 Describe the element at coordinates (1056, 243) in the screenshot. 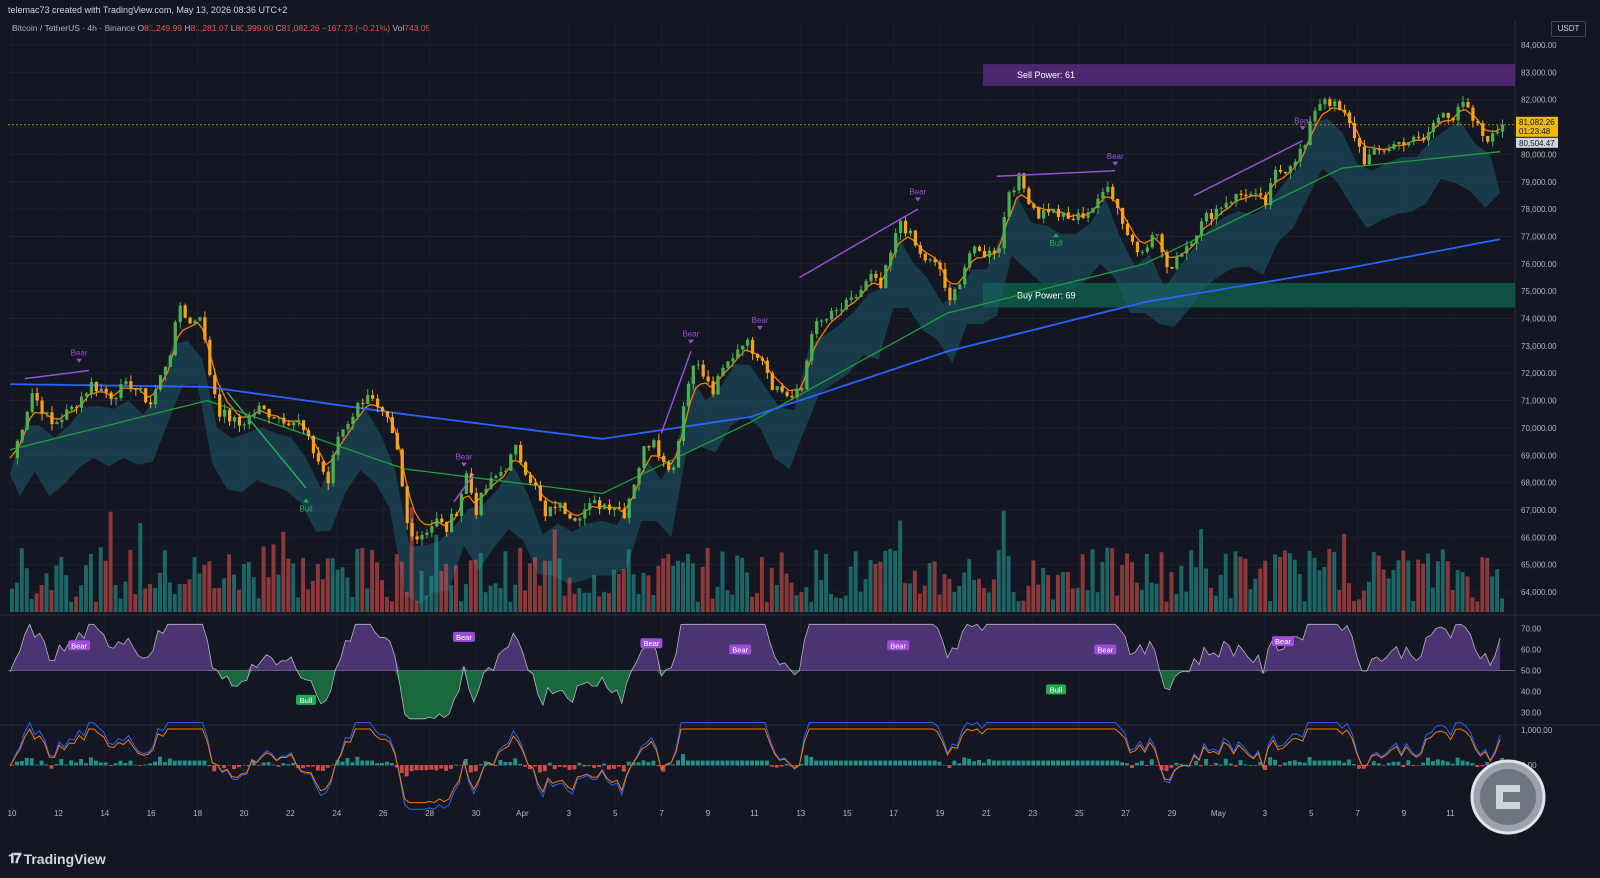

I see `bull-signal-label: Bull` at that location.